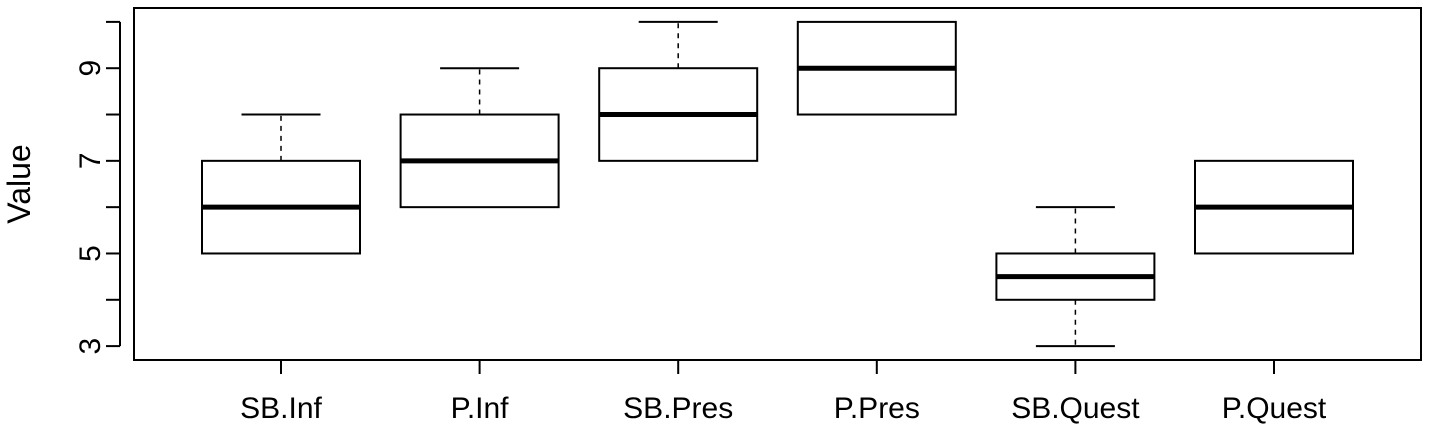 Image resolution: width=1429 pixels, height=427 pixels. What do you see at coordinates (90, 346) in the screenshot?
I see `y-tick-label: 3` at bounding box center [90, 346].